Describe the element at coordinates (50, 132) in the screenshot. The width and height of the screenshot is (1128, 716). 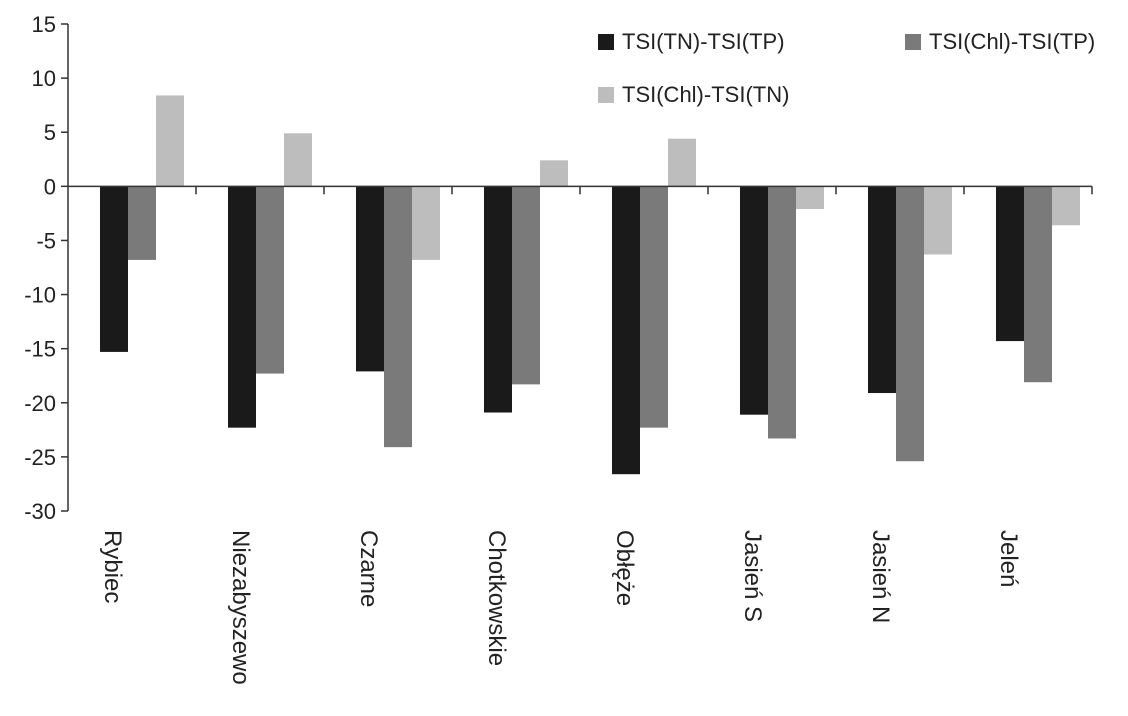
I see `y-tick-label: 5` at that location.